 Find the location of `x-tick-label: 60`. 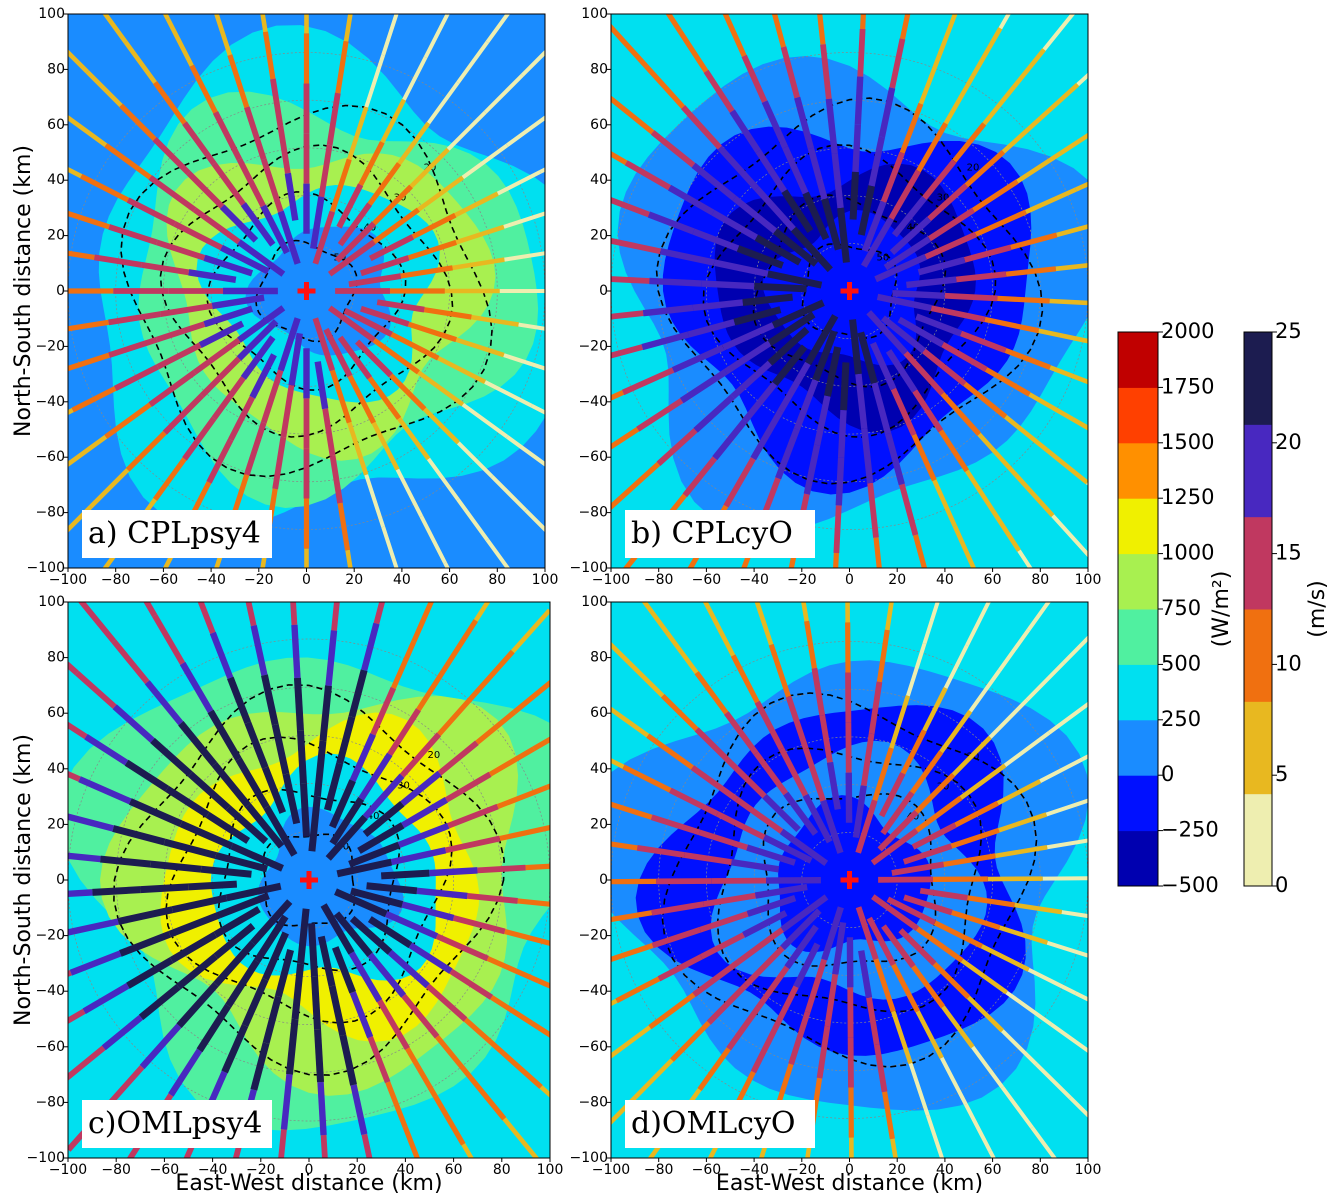

x-tick-label: 60 is located at coordinates (993, 580).